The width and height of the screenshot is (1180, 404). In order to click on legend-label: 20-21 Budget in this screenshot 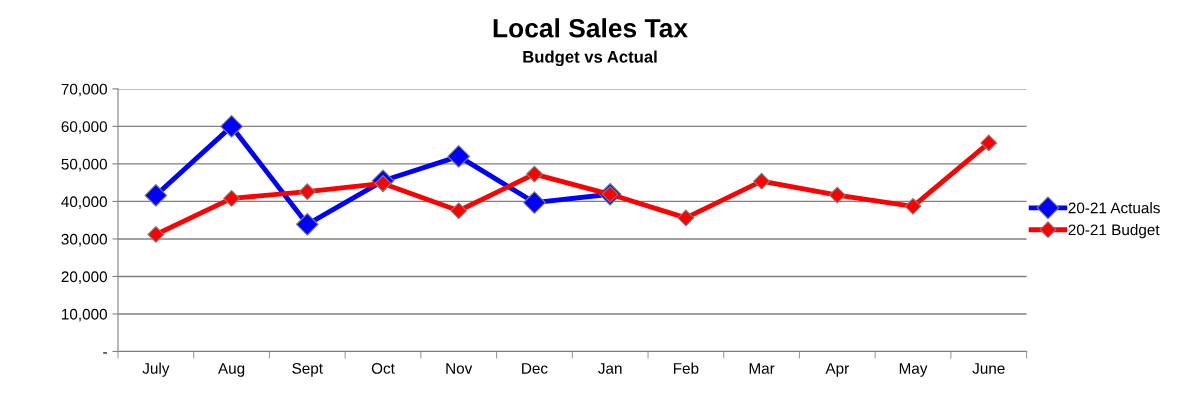, I will do `click(1114, 231)`.